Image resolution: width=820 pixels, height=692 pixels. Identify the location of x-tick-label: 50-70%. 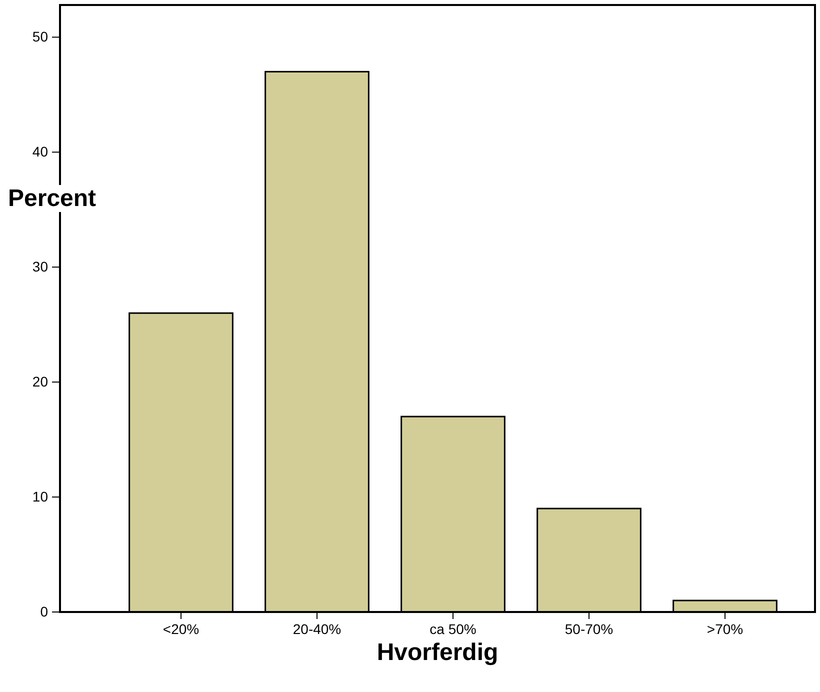
(589, 628).